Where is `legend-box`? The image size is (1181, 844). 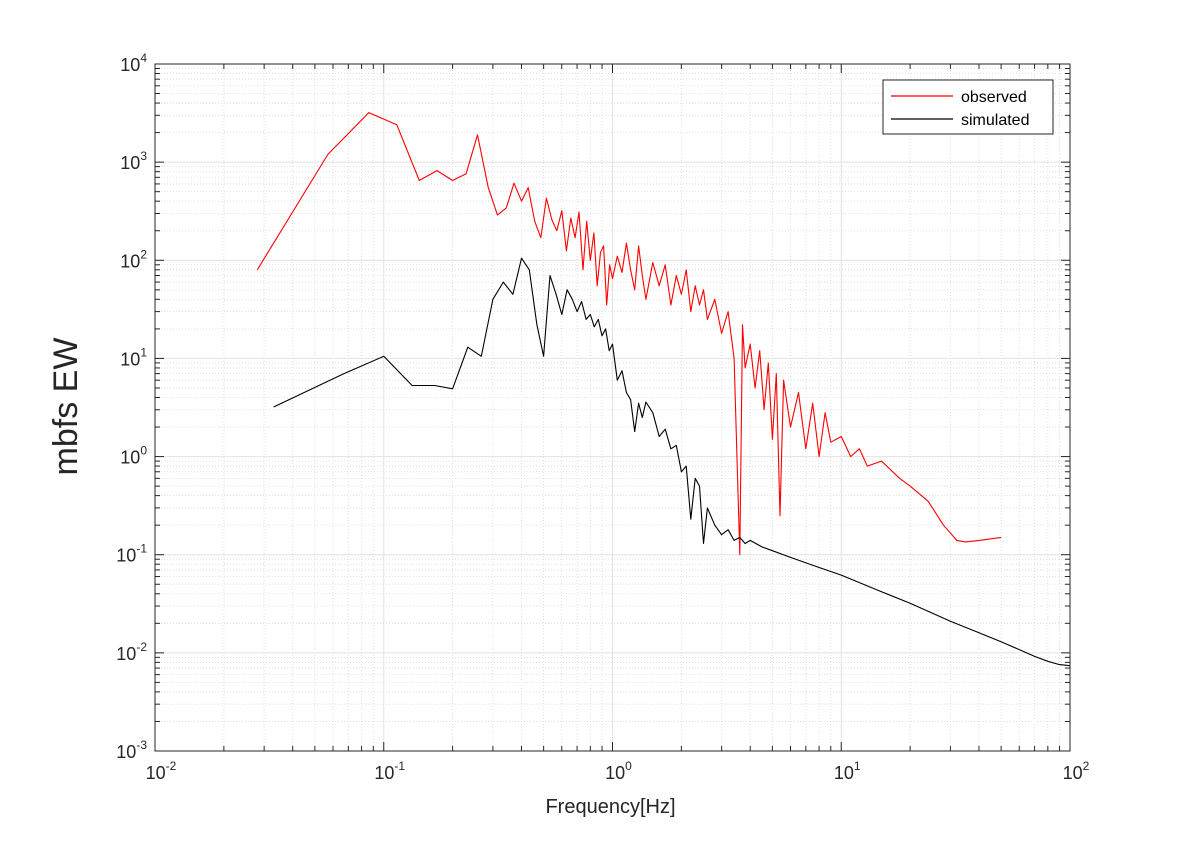
legend-box is located at coordinates (968, 107).